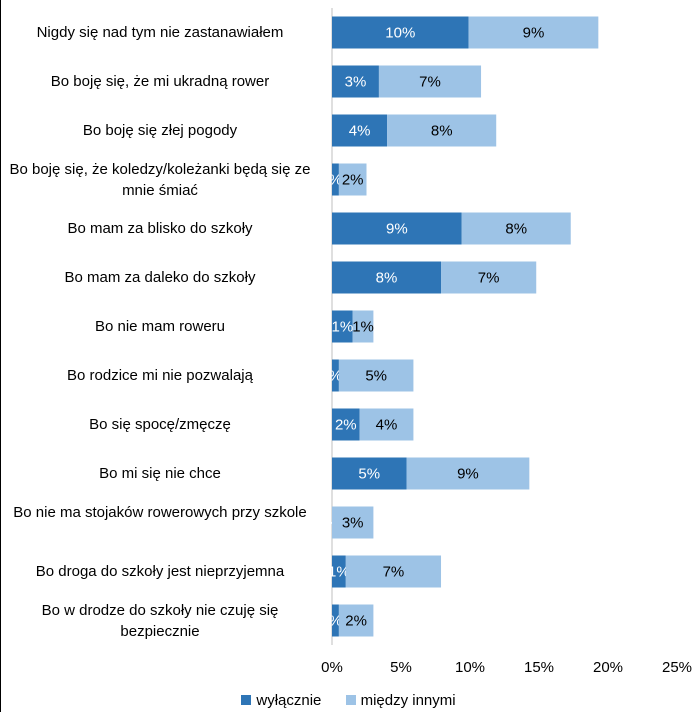  What do you see at coordinates (539, 667) in the screenshot?
I see `x-tick-label: 15%` at bounding box center [539, 667].